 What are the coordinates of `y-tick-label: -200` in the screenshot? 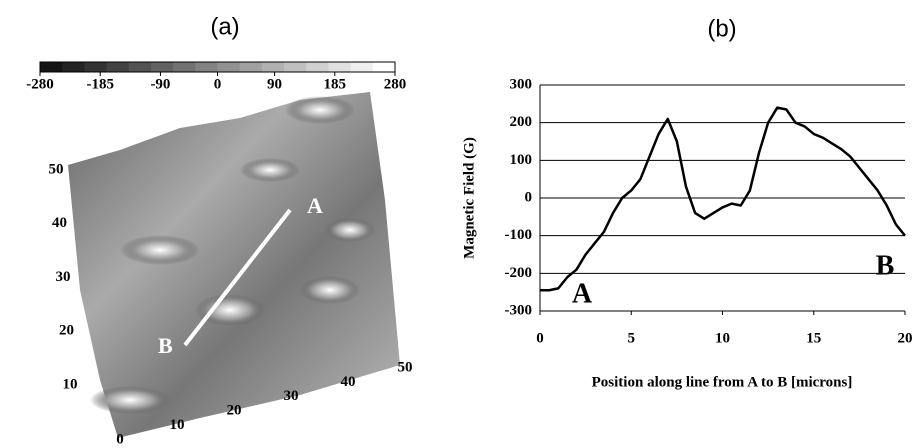 It's located at (519, 273).